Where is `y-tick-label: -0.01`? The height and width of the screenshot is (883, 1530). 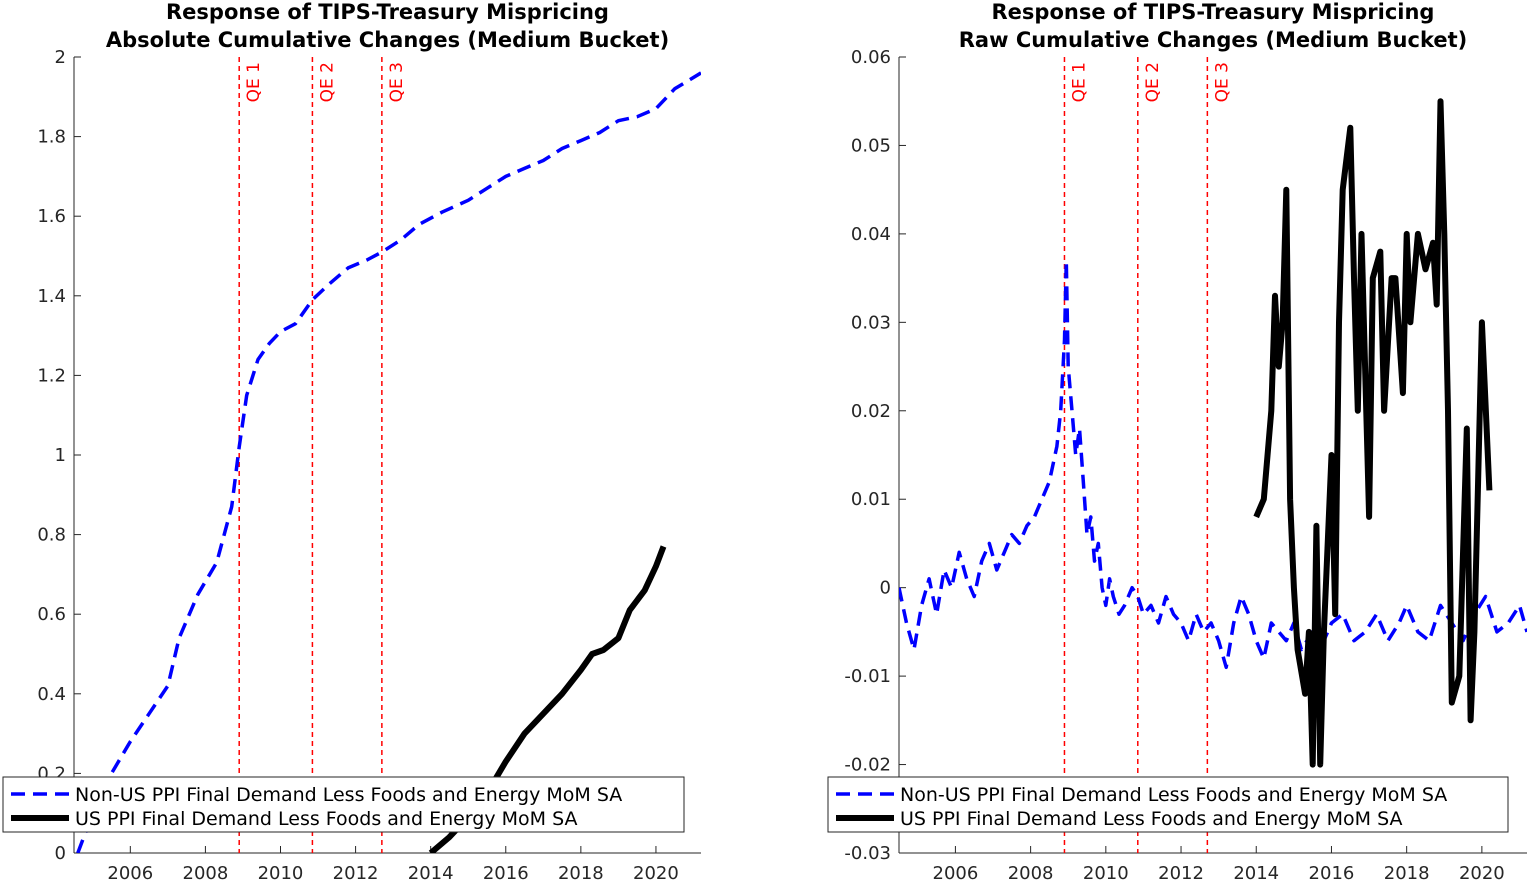
y-tick-label: -0.01 is located at coordinates (867, 676).